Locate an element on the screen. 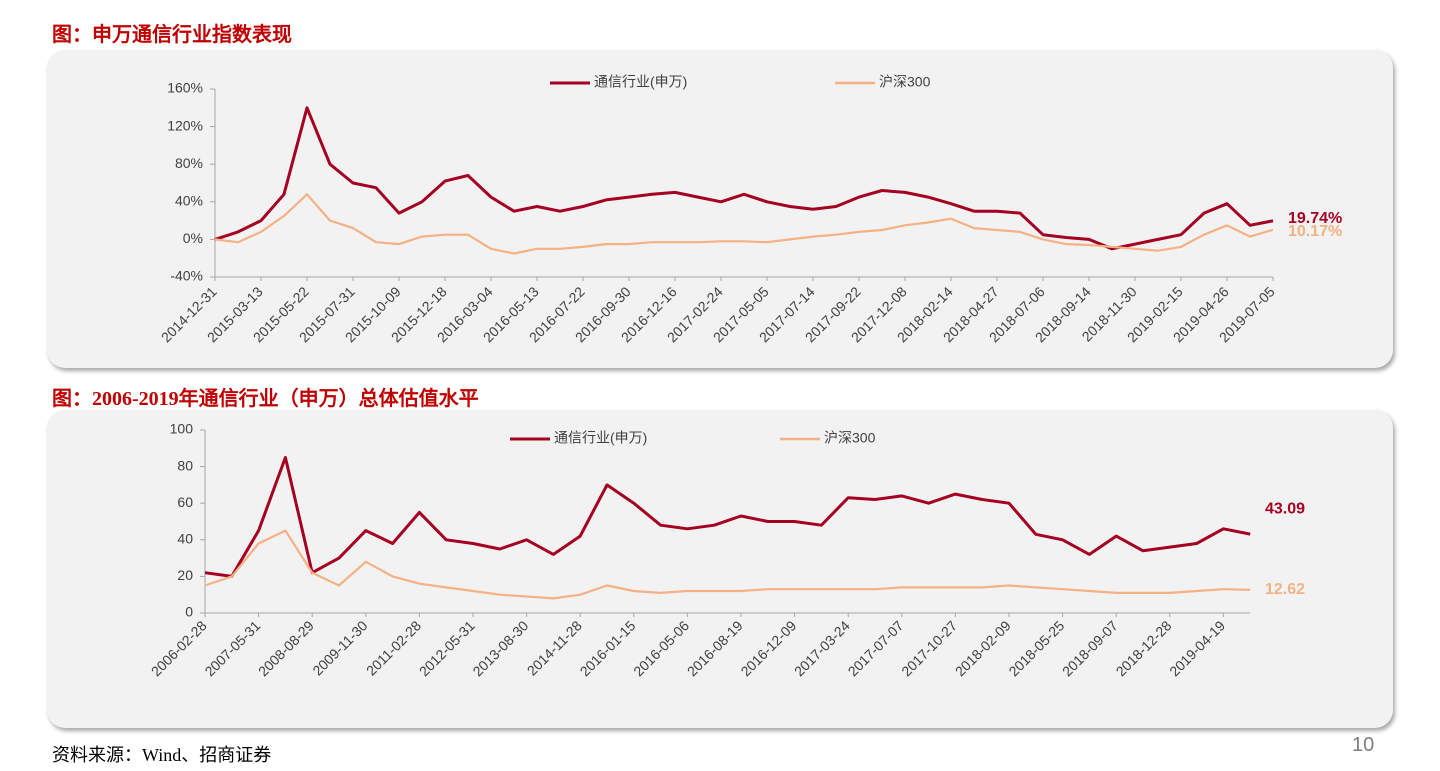 Image resolution: width=1440 pixels, height=771 pixels. data-label: 43.09 is located at coordinates (1285, 508).